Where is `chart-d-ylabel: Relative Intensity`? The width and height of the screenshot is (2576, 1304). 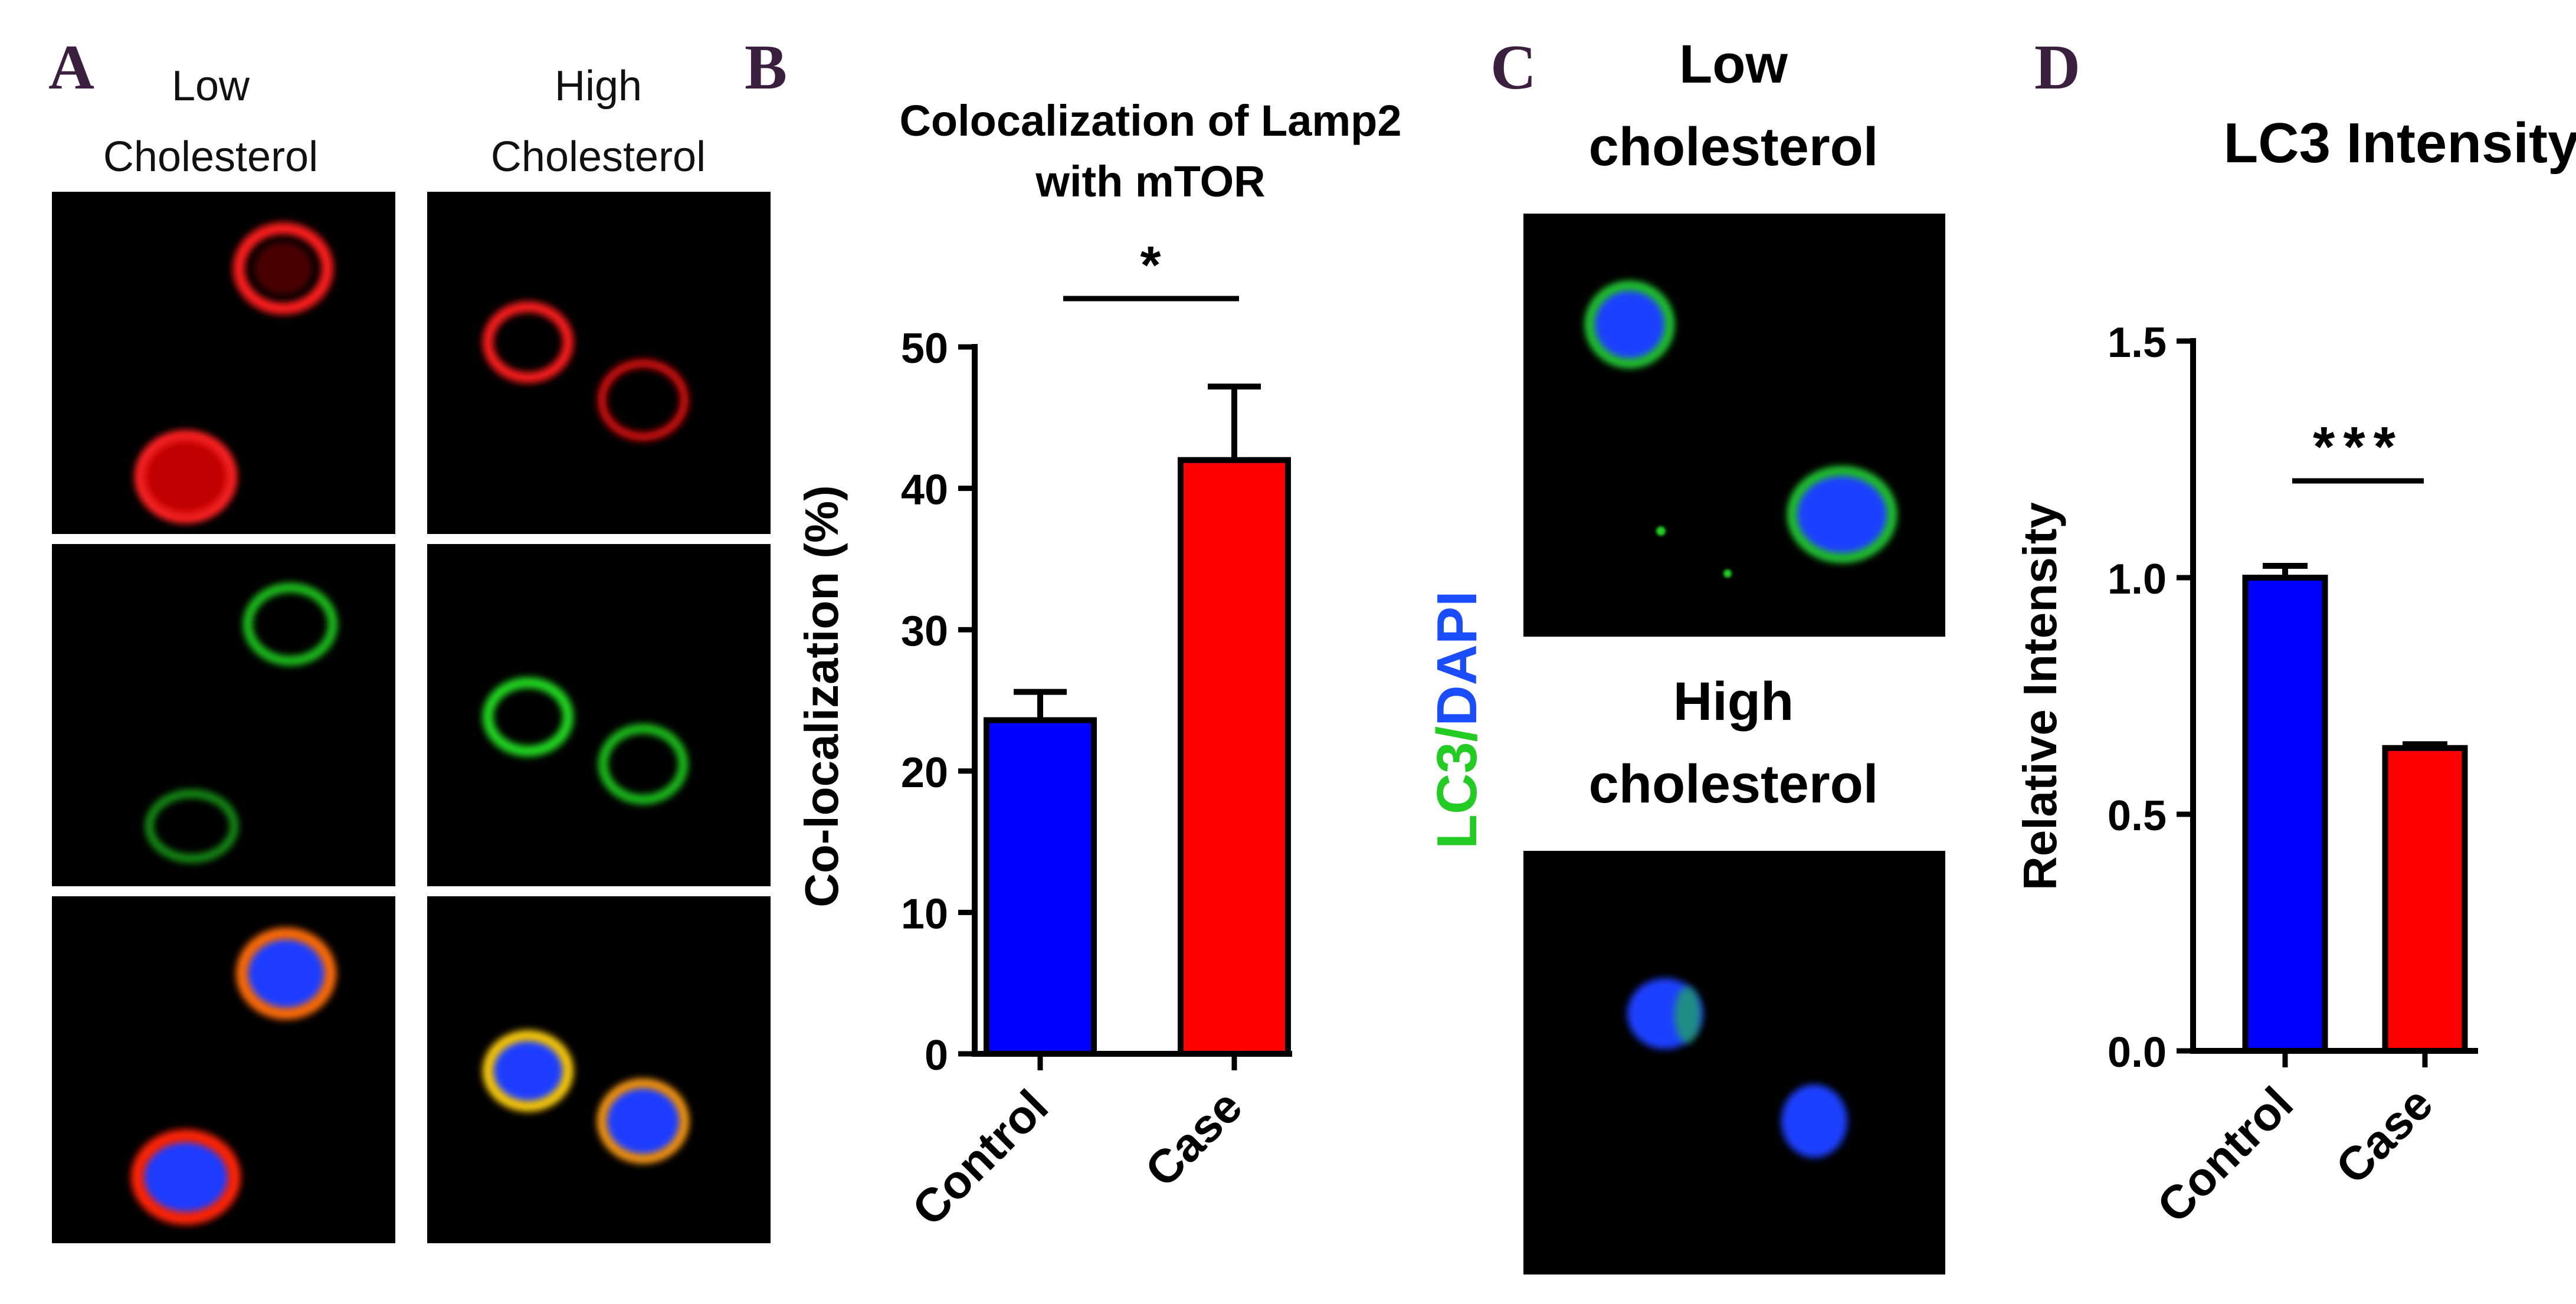 chart-d-ylabel: Relative Intensity is located at coordinates (2040, 696).